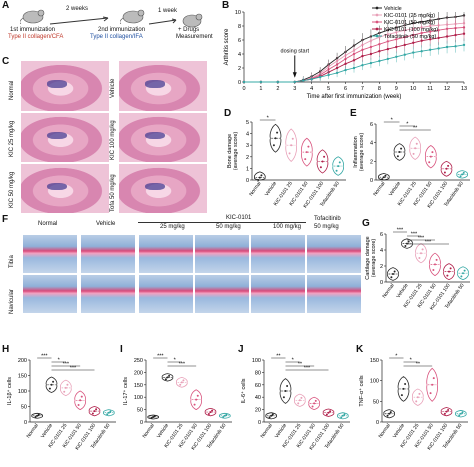 The height and width of the screenshot is (467, 474). I want to click on histology-normal, so click(65, 86).